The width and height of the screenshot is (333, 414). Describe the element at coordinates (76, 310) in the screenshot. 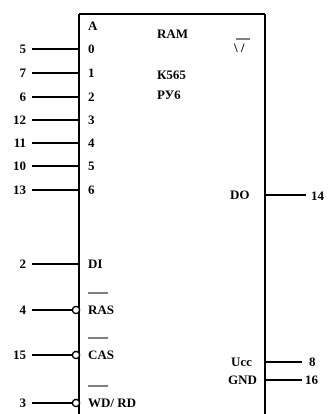

I see `inversion-bubble-ras` at that location.